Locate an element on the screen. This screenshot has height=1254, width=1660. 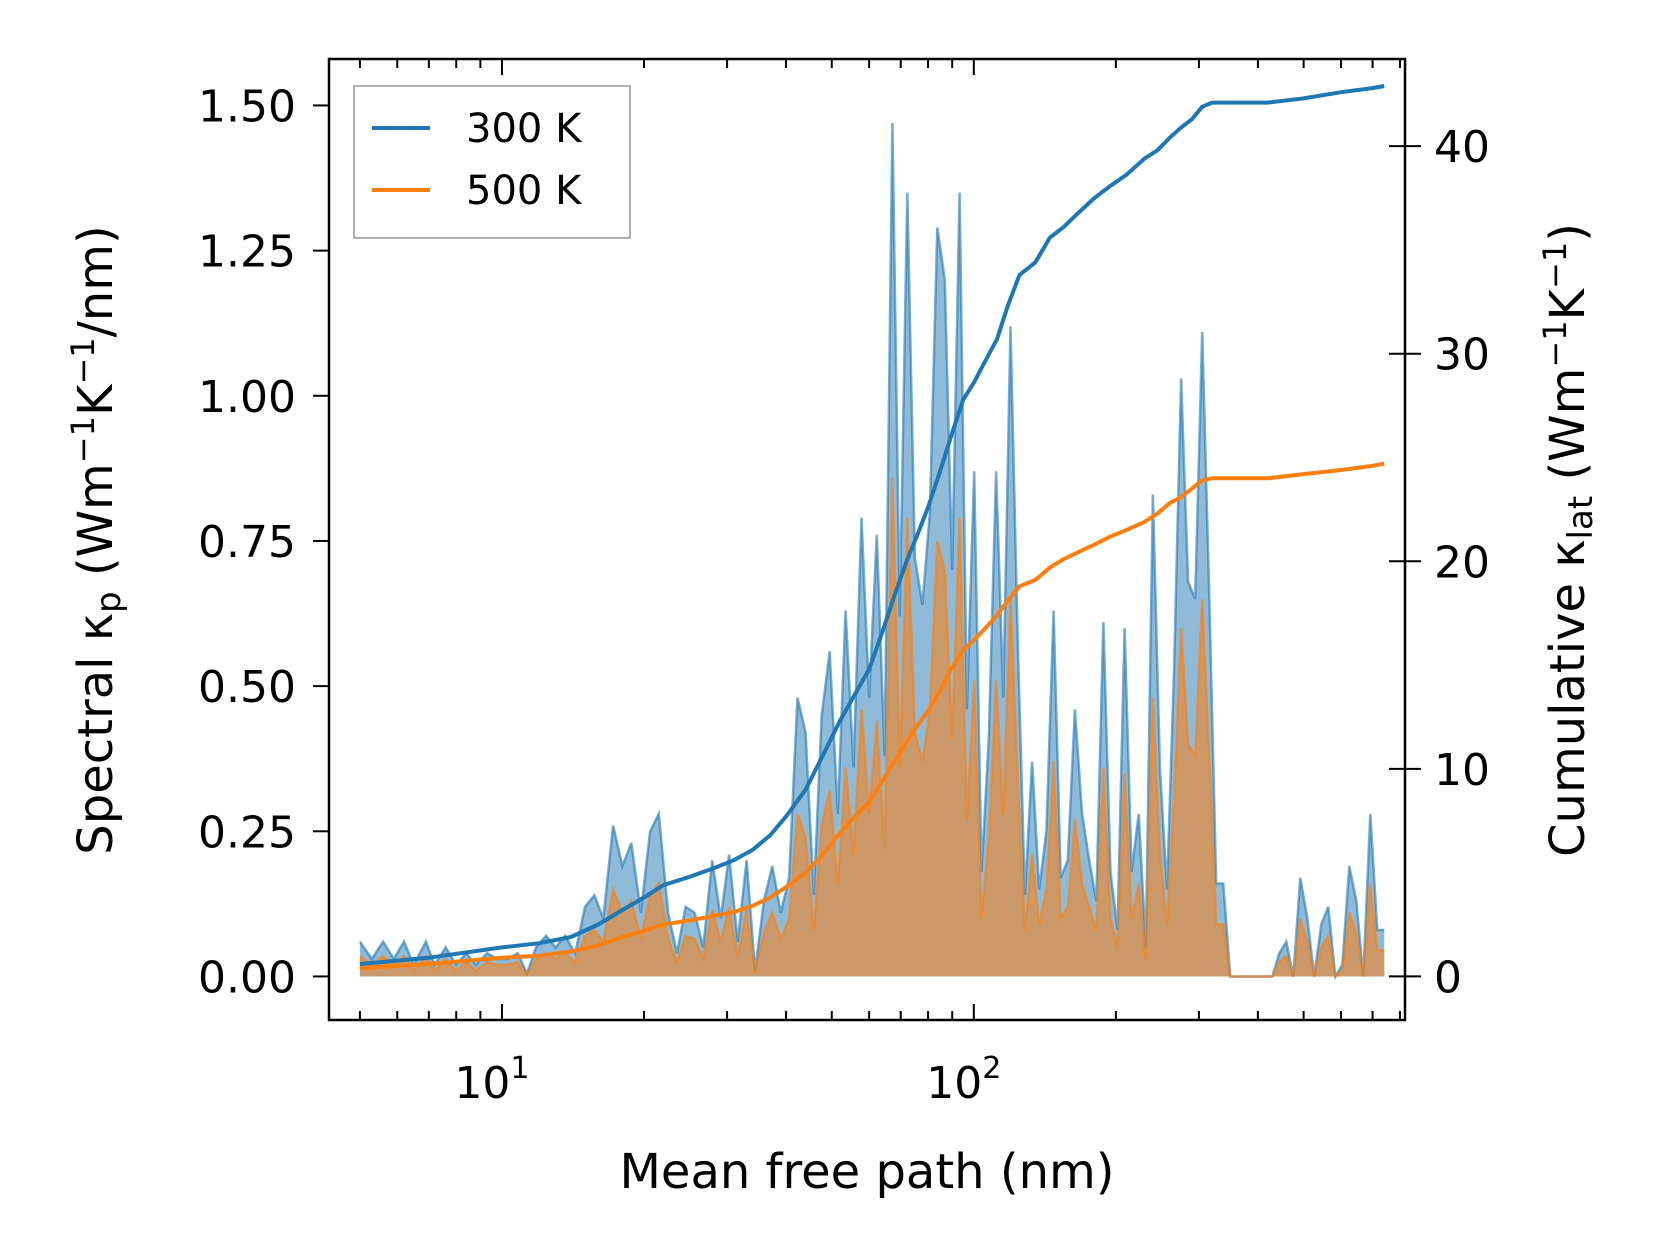
left-y-label-k: K is located at coordinates (96, 399).